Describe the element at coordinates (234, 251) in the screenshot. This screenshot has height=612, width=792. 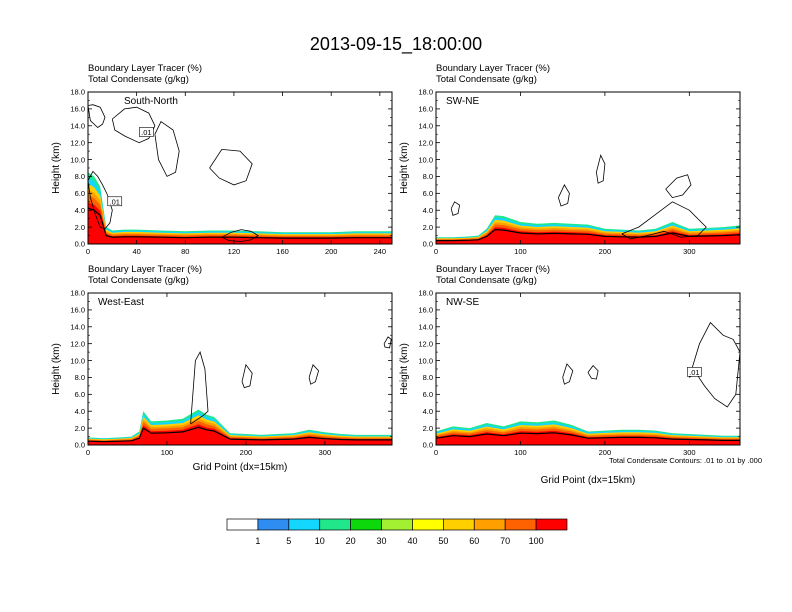
I see `x-tick-label: 120` at that location.